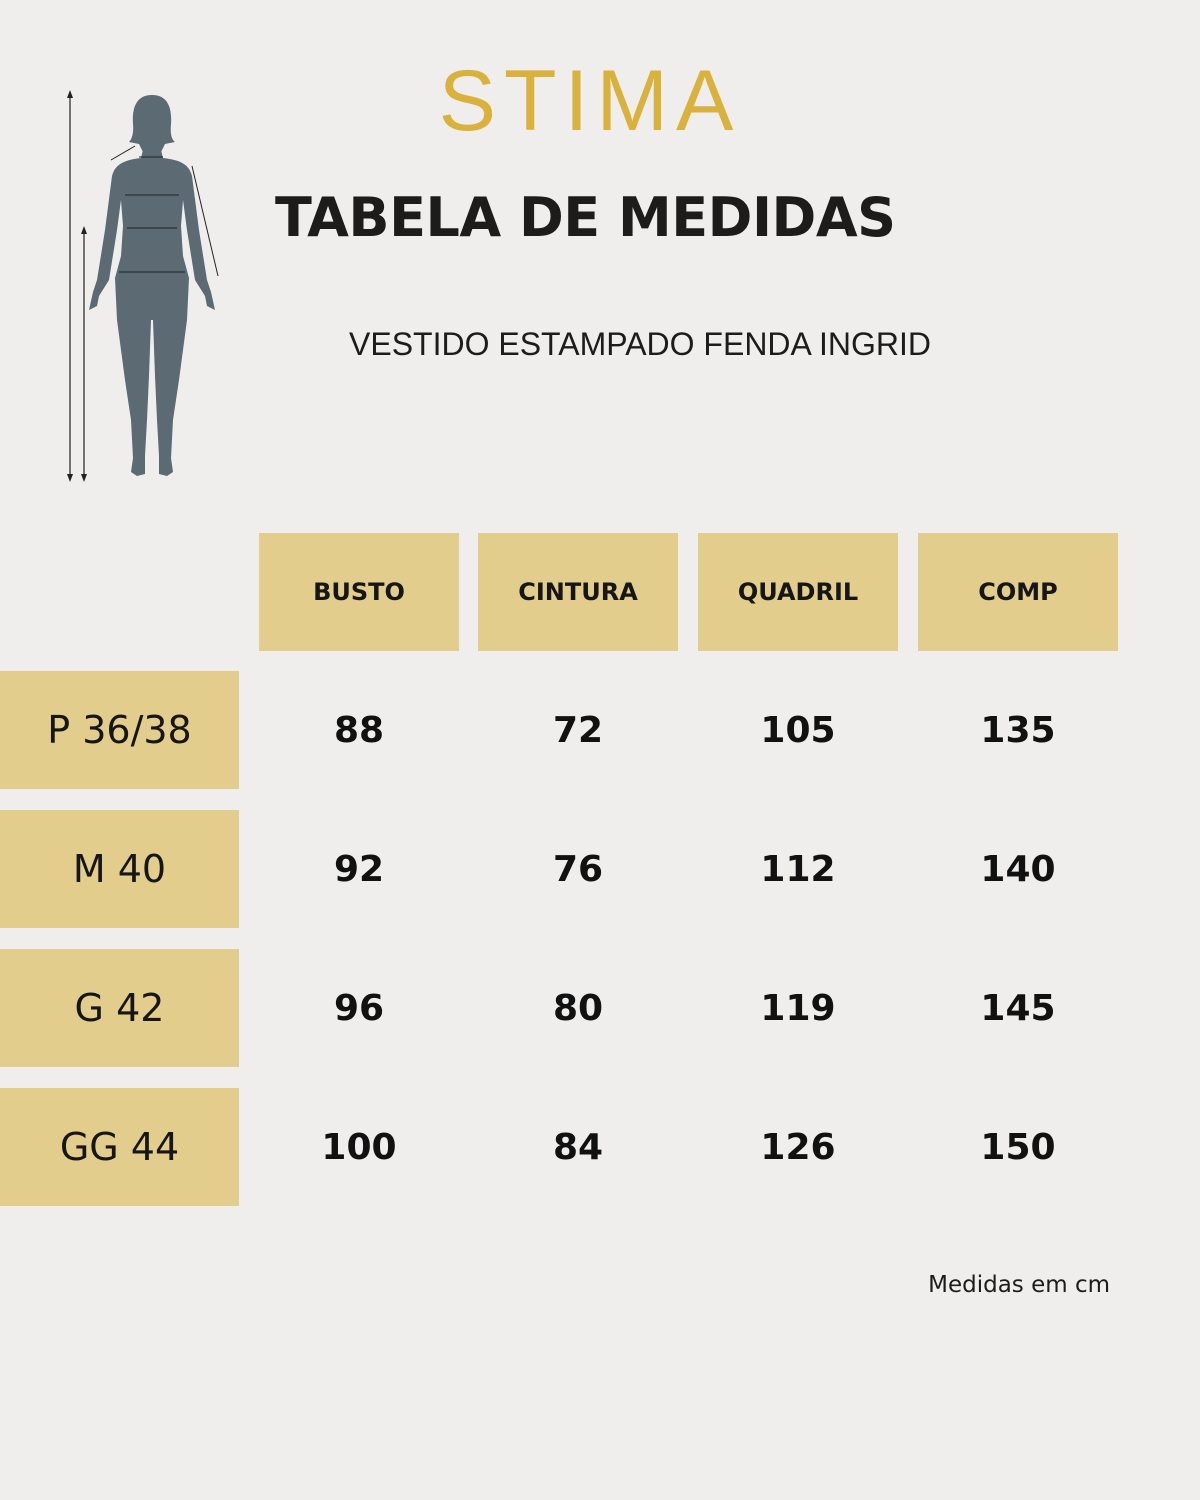  Describe the element at coordinates (578, 1147) in the screenshot. I see `table-cell: 84` at that location.